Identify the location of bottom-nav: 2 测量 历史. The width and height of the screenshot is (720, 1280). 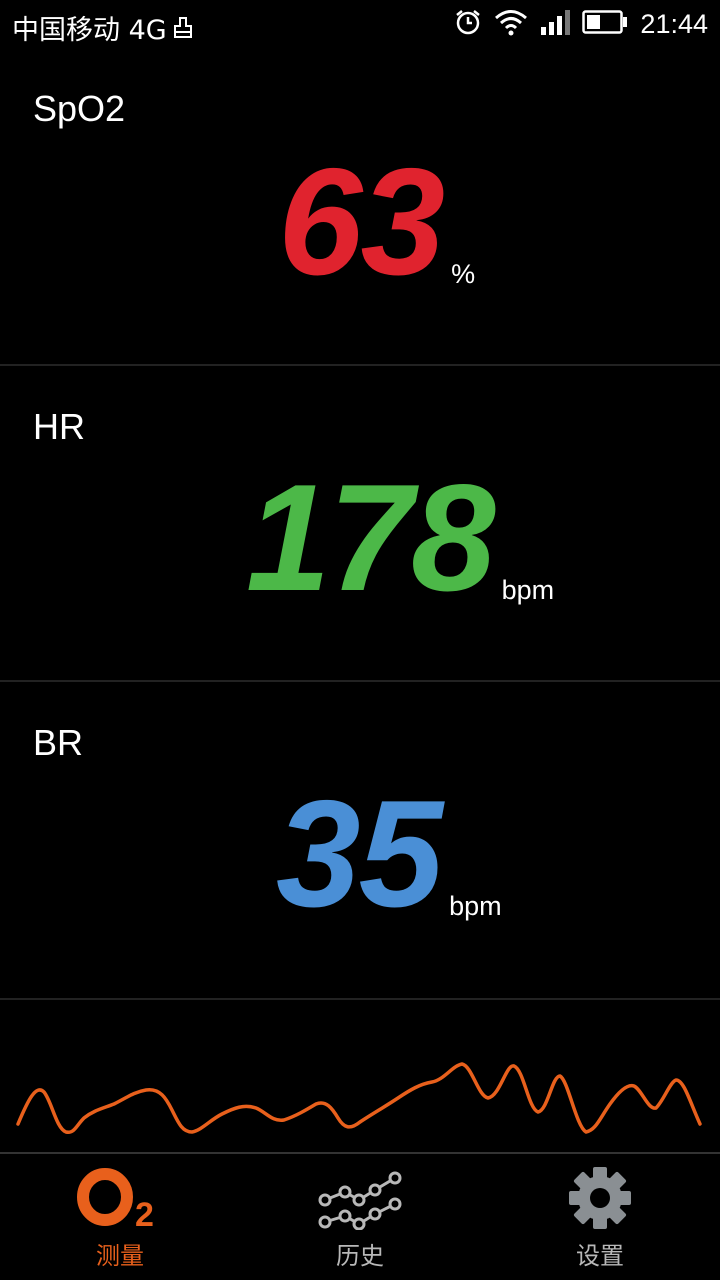
(360, 1218).